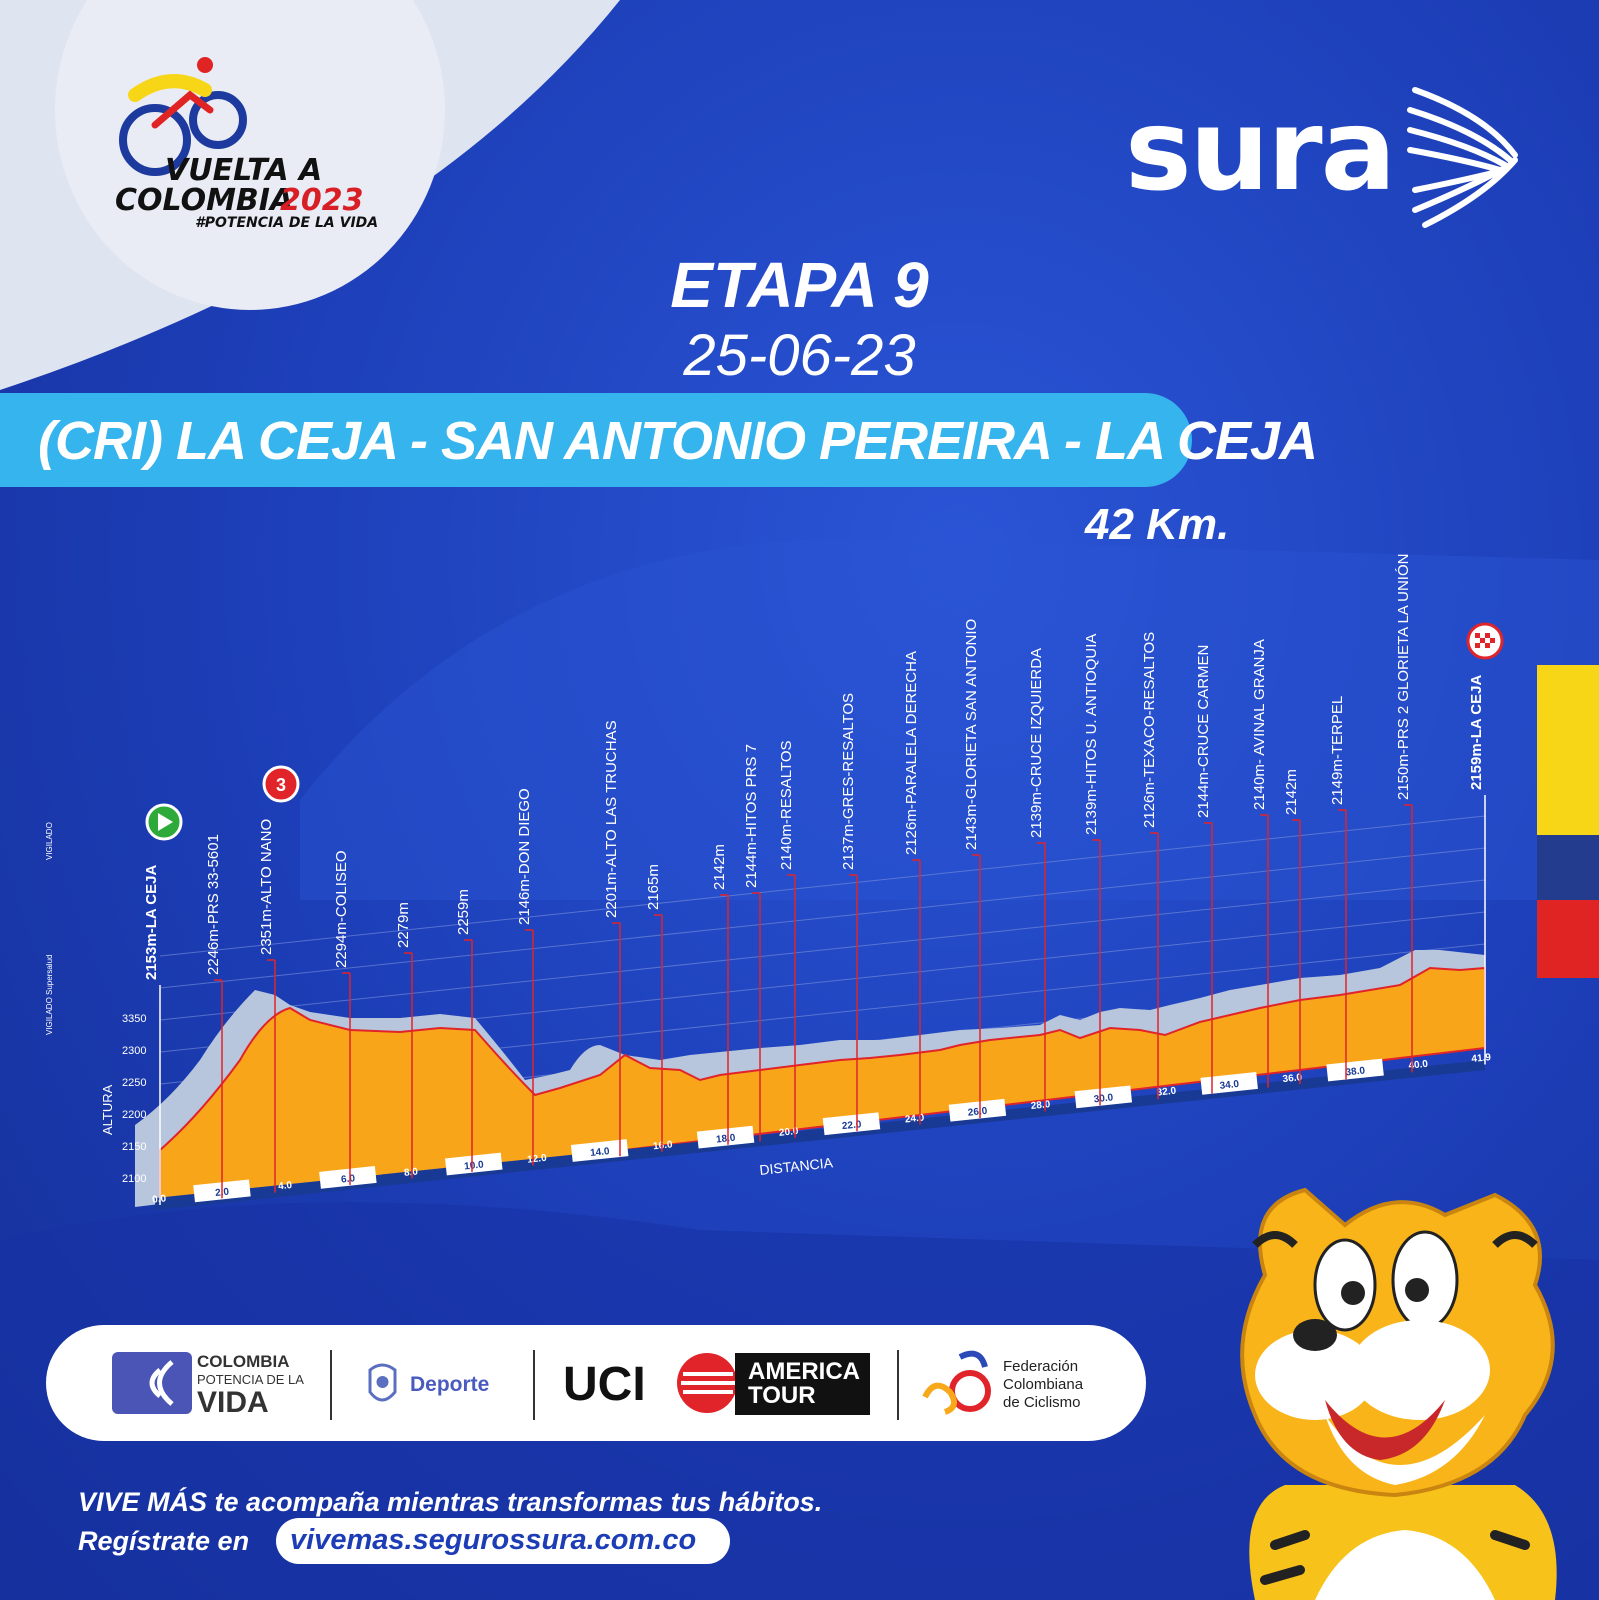 Image resolution: width=1599 pixels, height=1600 pixels. I want to click on x-tick-label: 20.0, so click(788, 1132).